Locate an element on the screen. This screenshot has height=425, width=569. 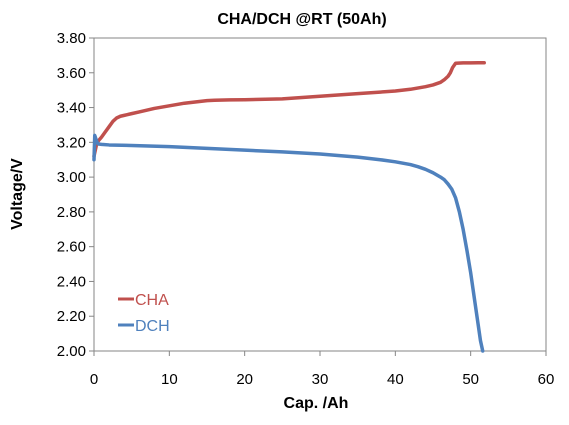
y-tick-label: 2.80 is located at coordinates (71, 212).